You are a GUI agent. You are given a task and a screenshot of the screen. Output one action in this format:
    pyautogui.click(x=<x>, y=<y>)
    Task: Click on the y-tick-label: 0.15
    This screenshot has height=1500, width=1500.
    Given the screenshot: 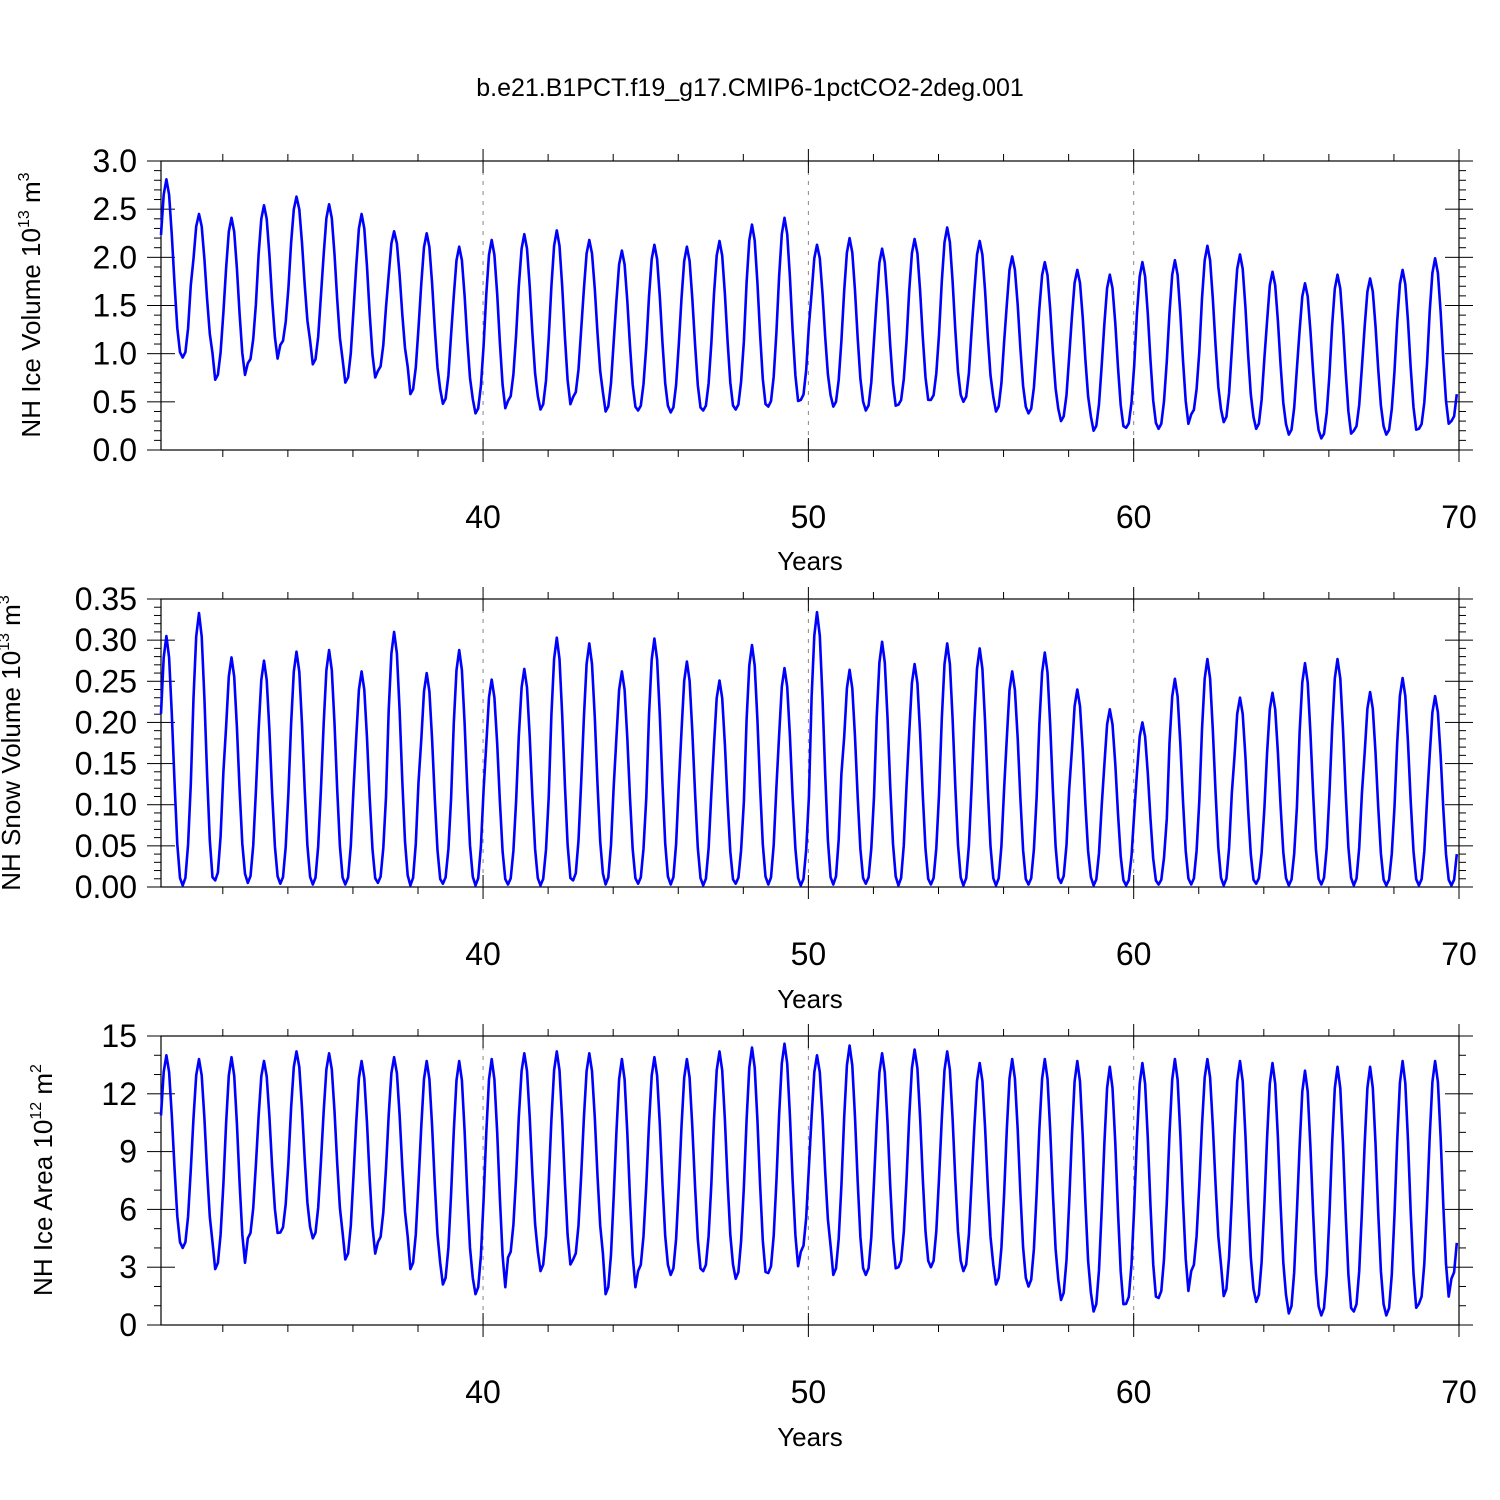 What is the action you would take?
    pyautogui.click(x=106, y=764)
    